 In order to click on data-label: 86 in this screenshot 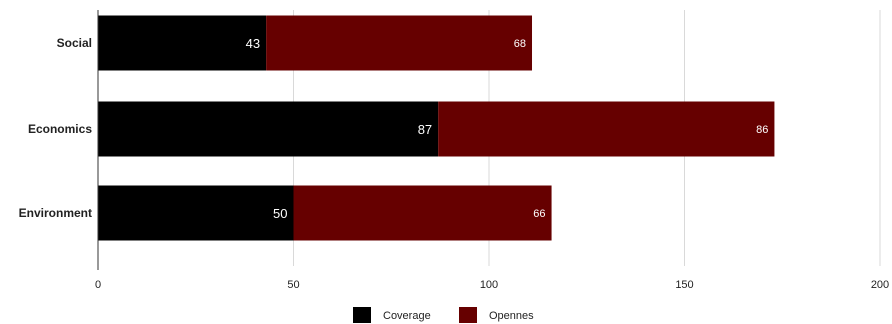, I will do `click(762, 130)`.